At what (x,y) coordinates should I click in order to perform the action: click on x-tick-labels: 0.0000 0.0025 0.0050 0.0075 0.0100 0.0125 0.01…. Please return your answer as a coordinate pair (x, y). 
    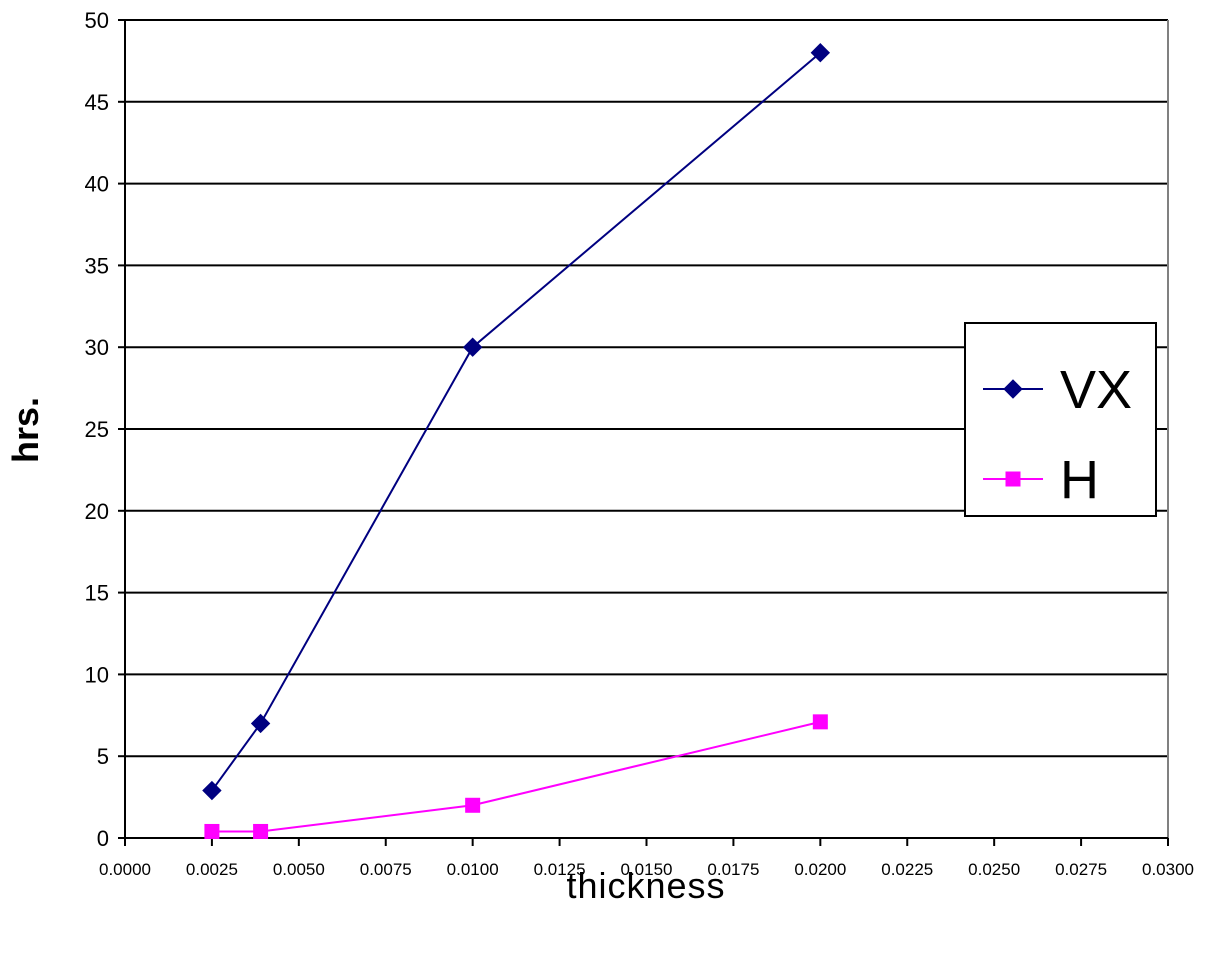
    Looking at the image, I should click on (646, 869).